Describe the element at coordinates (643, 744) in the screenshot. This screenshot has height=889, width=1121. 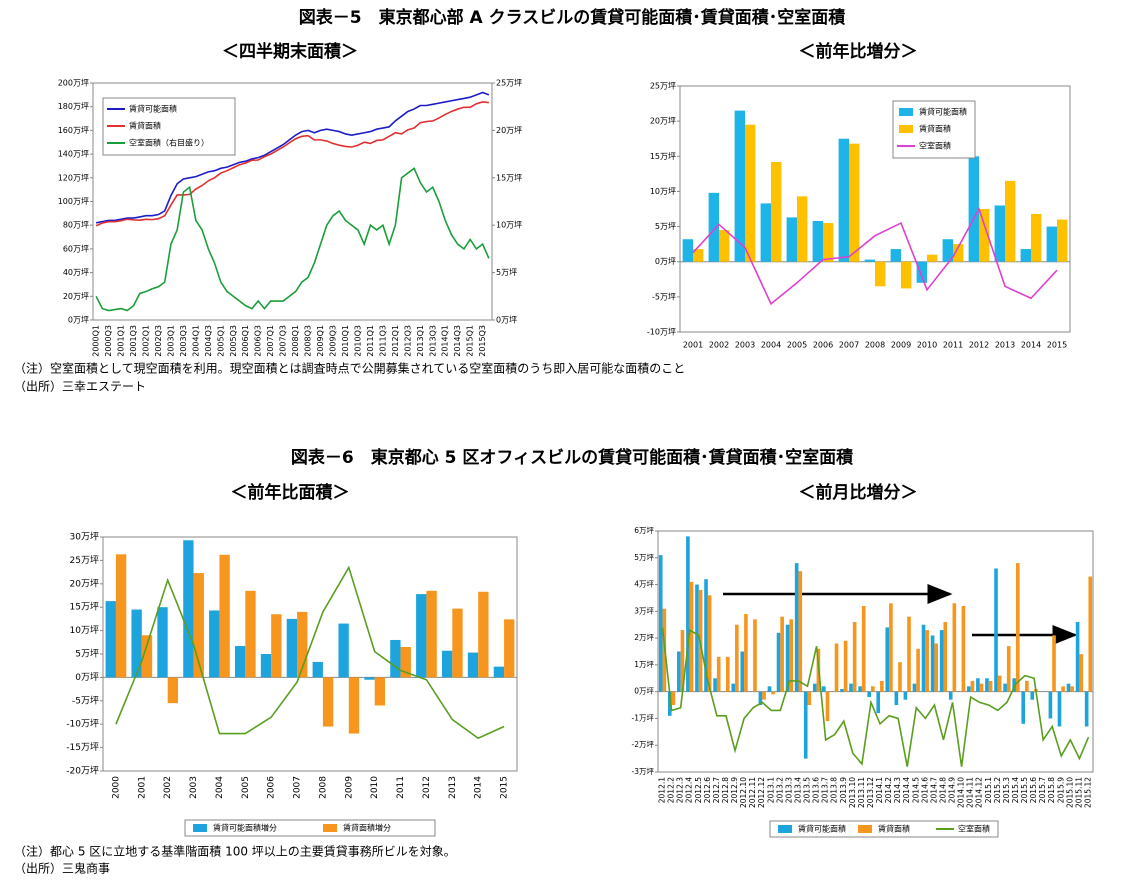
I see `y-tick-label: -2万坪` at that location.